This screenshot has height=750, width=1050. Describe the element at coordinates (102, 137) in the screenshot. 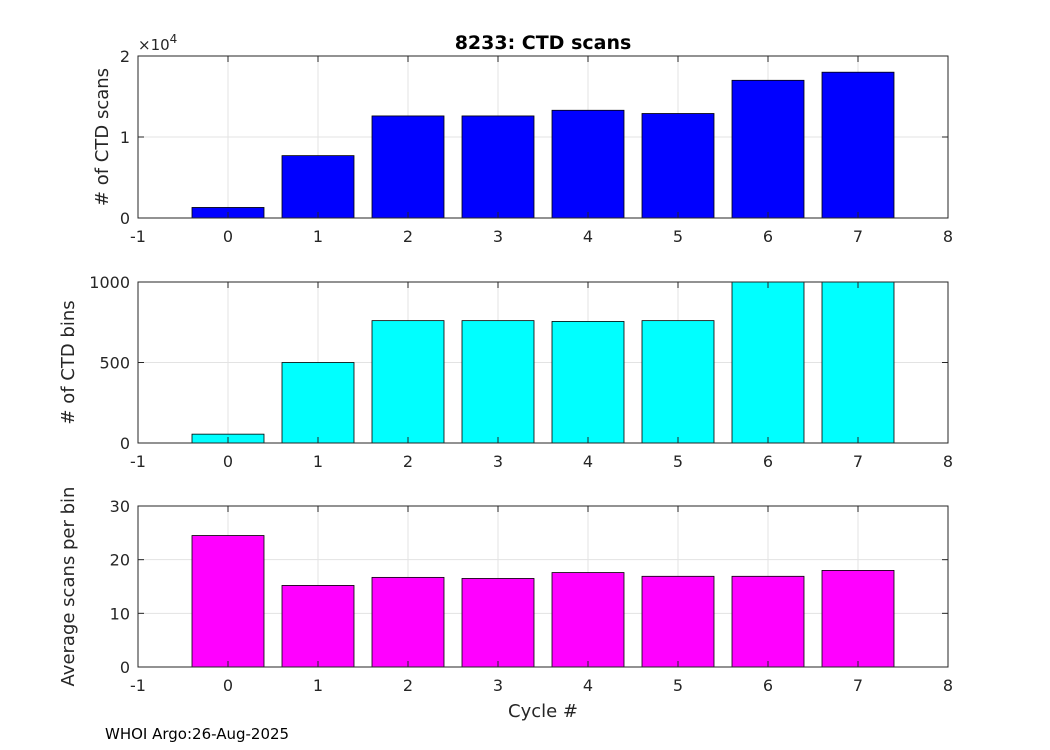

I see `y-axis-label: # of CTD scans` at that location.